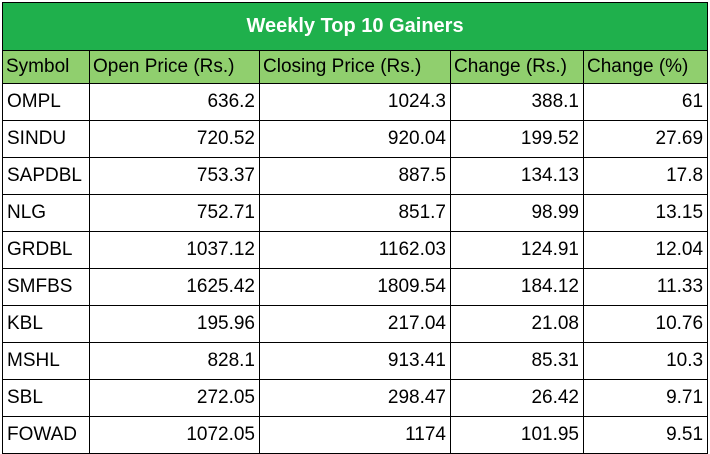 This screenshot has width=710, height=454. I want to click on cell-change-pct: 10.3, so click(645, 361).